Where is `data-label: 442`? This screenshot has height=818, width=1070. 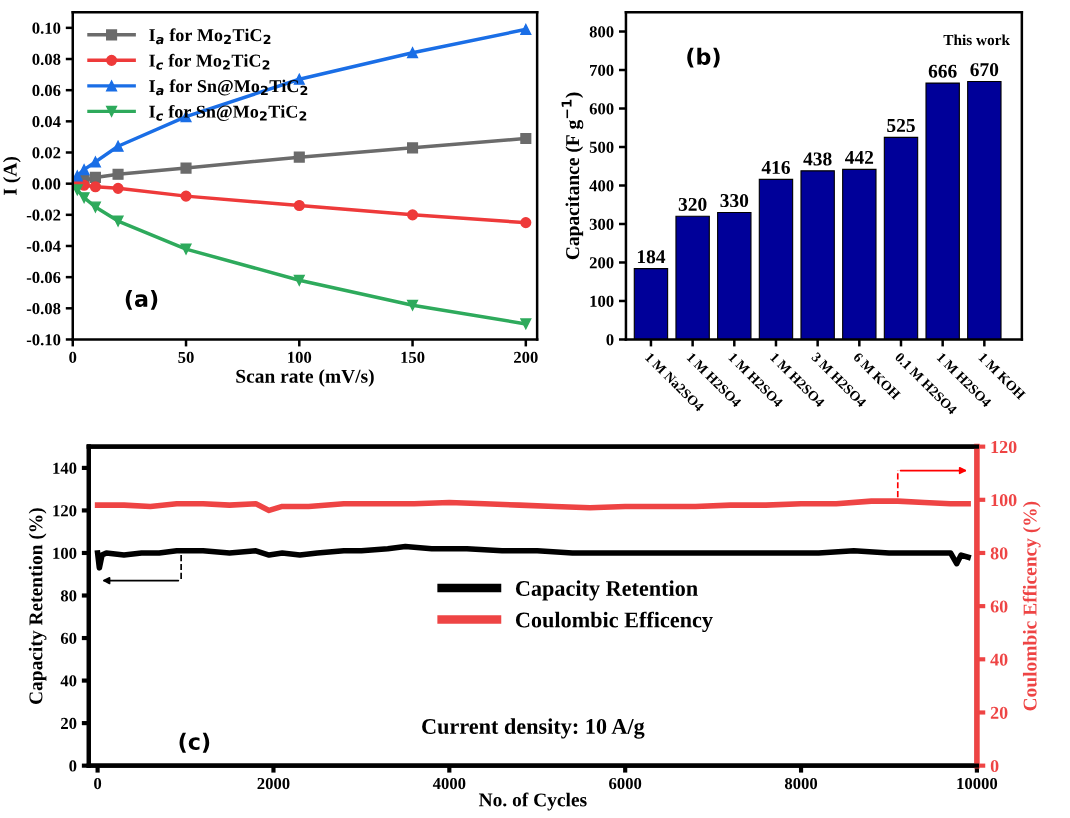
data-label: 442 is located at coordinates (859, 157).